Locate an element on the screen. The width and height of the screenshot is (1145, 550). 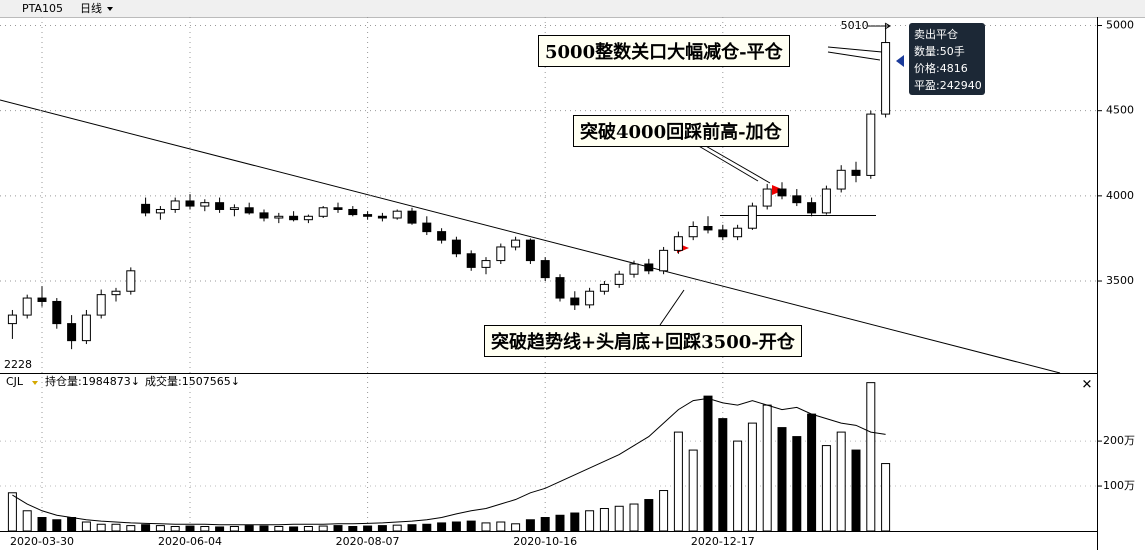
toolbar is located at coordinates (572, 8).